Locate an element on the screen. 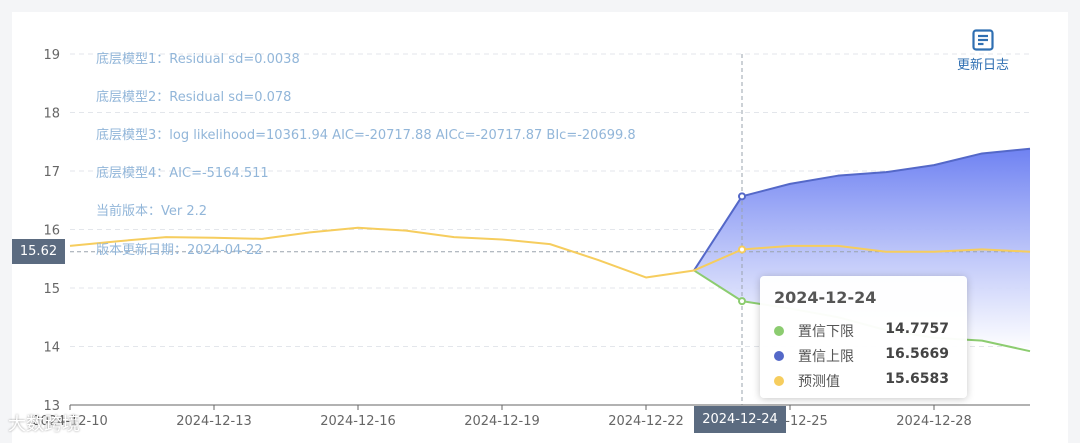 This screenshot has width=1080, height=443. tooltip-row-forecast: 预测值 15.6583 is located at coordinates (866, 381).